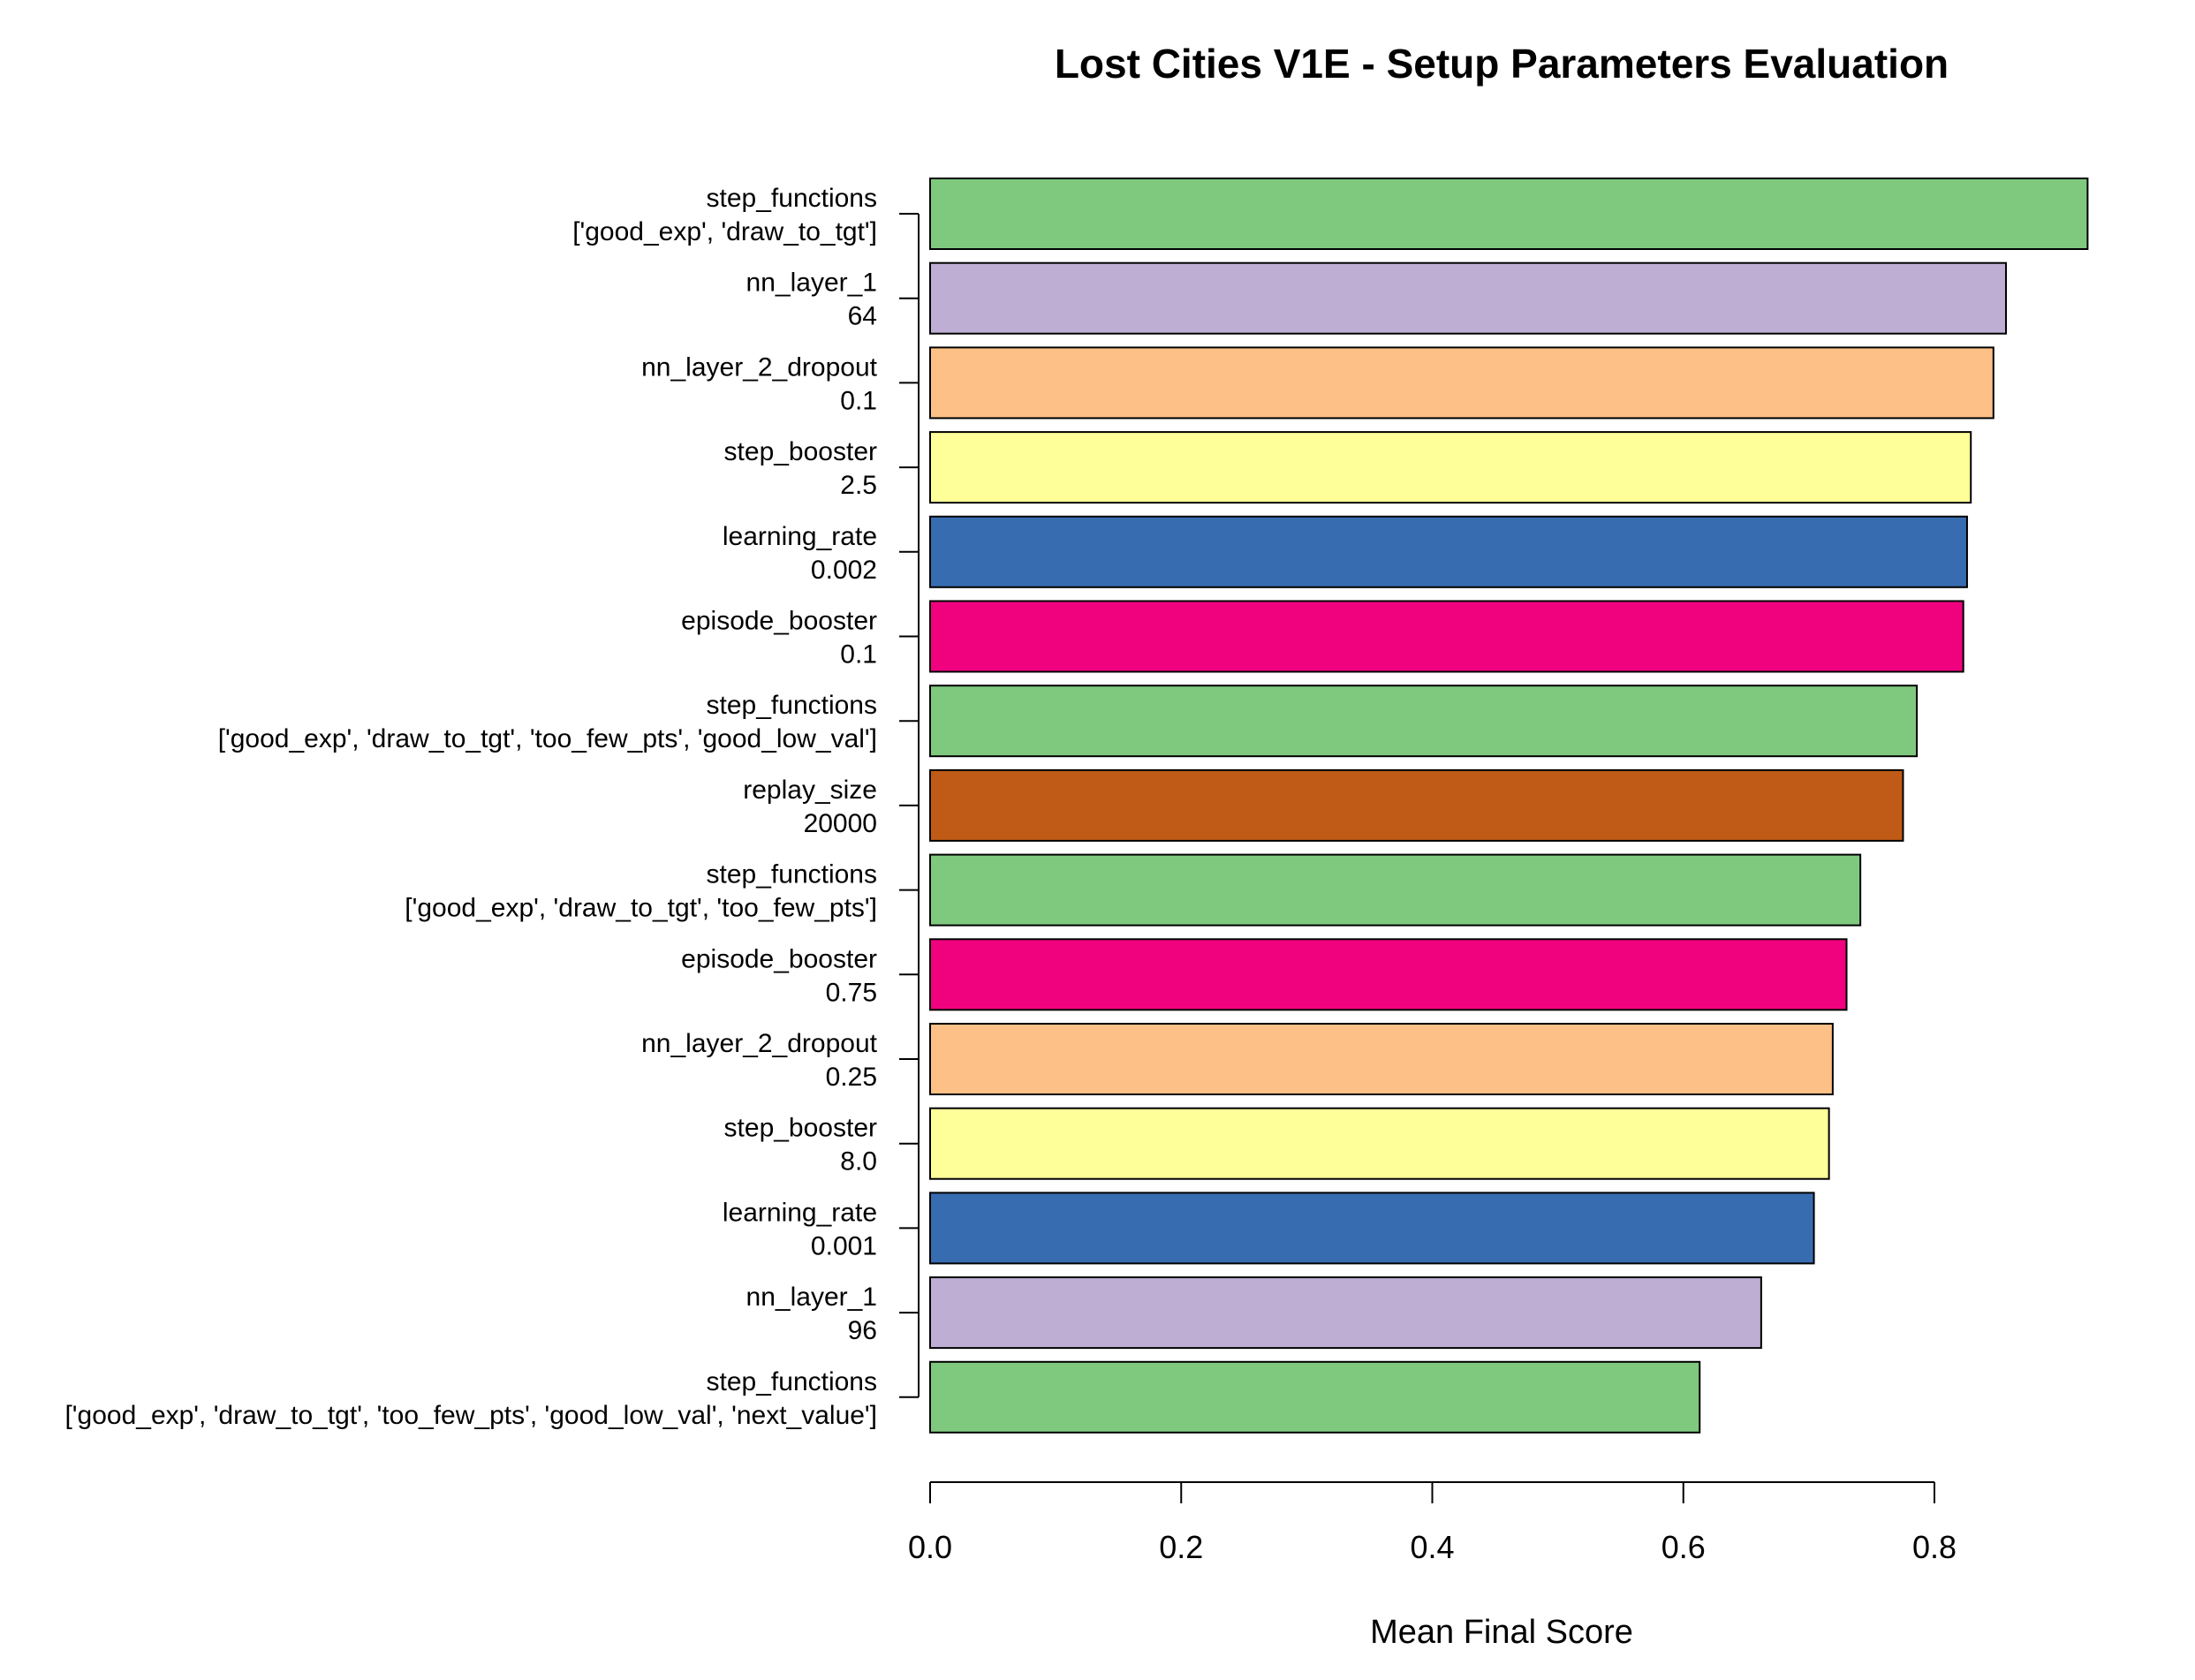  I want to click on x-axis: 0.0 0.2 0.4 0.6 0.8, so click(1433, 1523).